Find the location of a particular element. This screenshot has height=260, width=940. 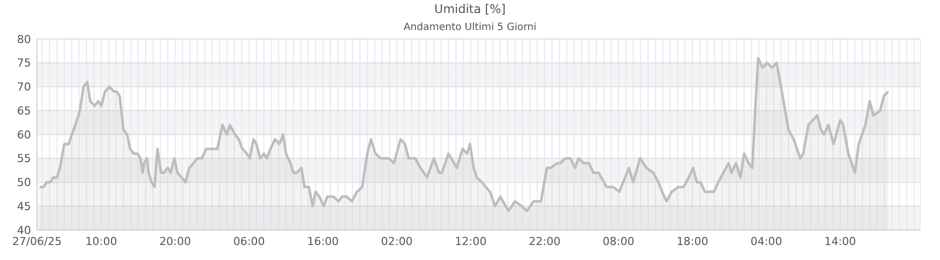

y-tick-label: 80 is located at coordinates (24, 39).